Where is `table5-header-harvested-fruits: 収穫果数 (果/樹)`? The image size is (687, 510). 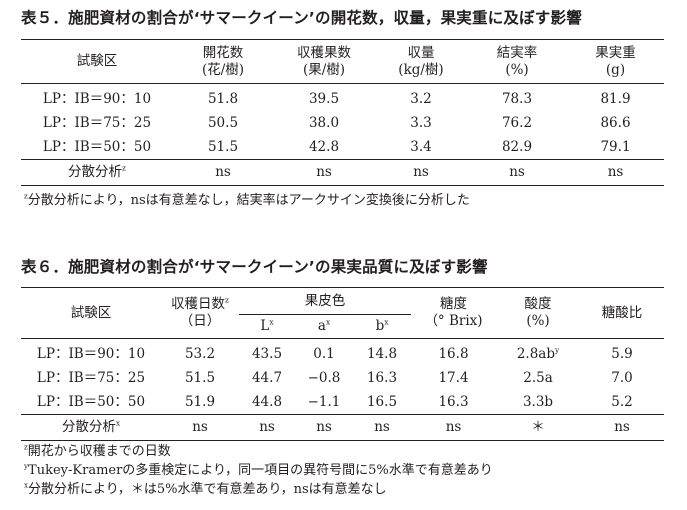 table5-header-harvested-fruits: 収穫果数 (果/樹) is located at coordinates (324, 61).